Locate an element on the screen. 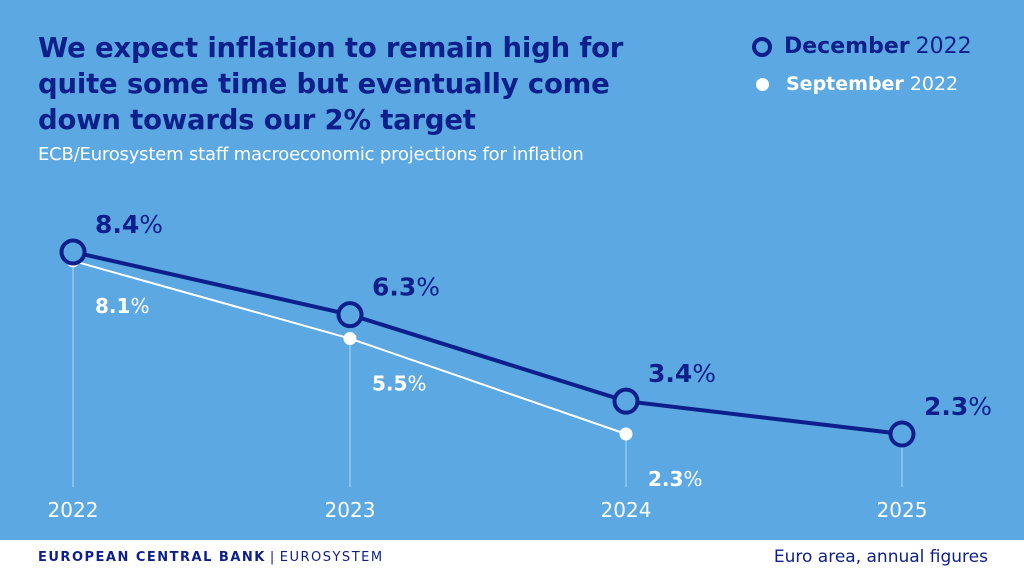 The width and height of the screenshot is (1024, 576). x-tick-label: 2023 is located at coordinates (350, 510).